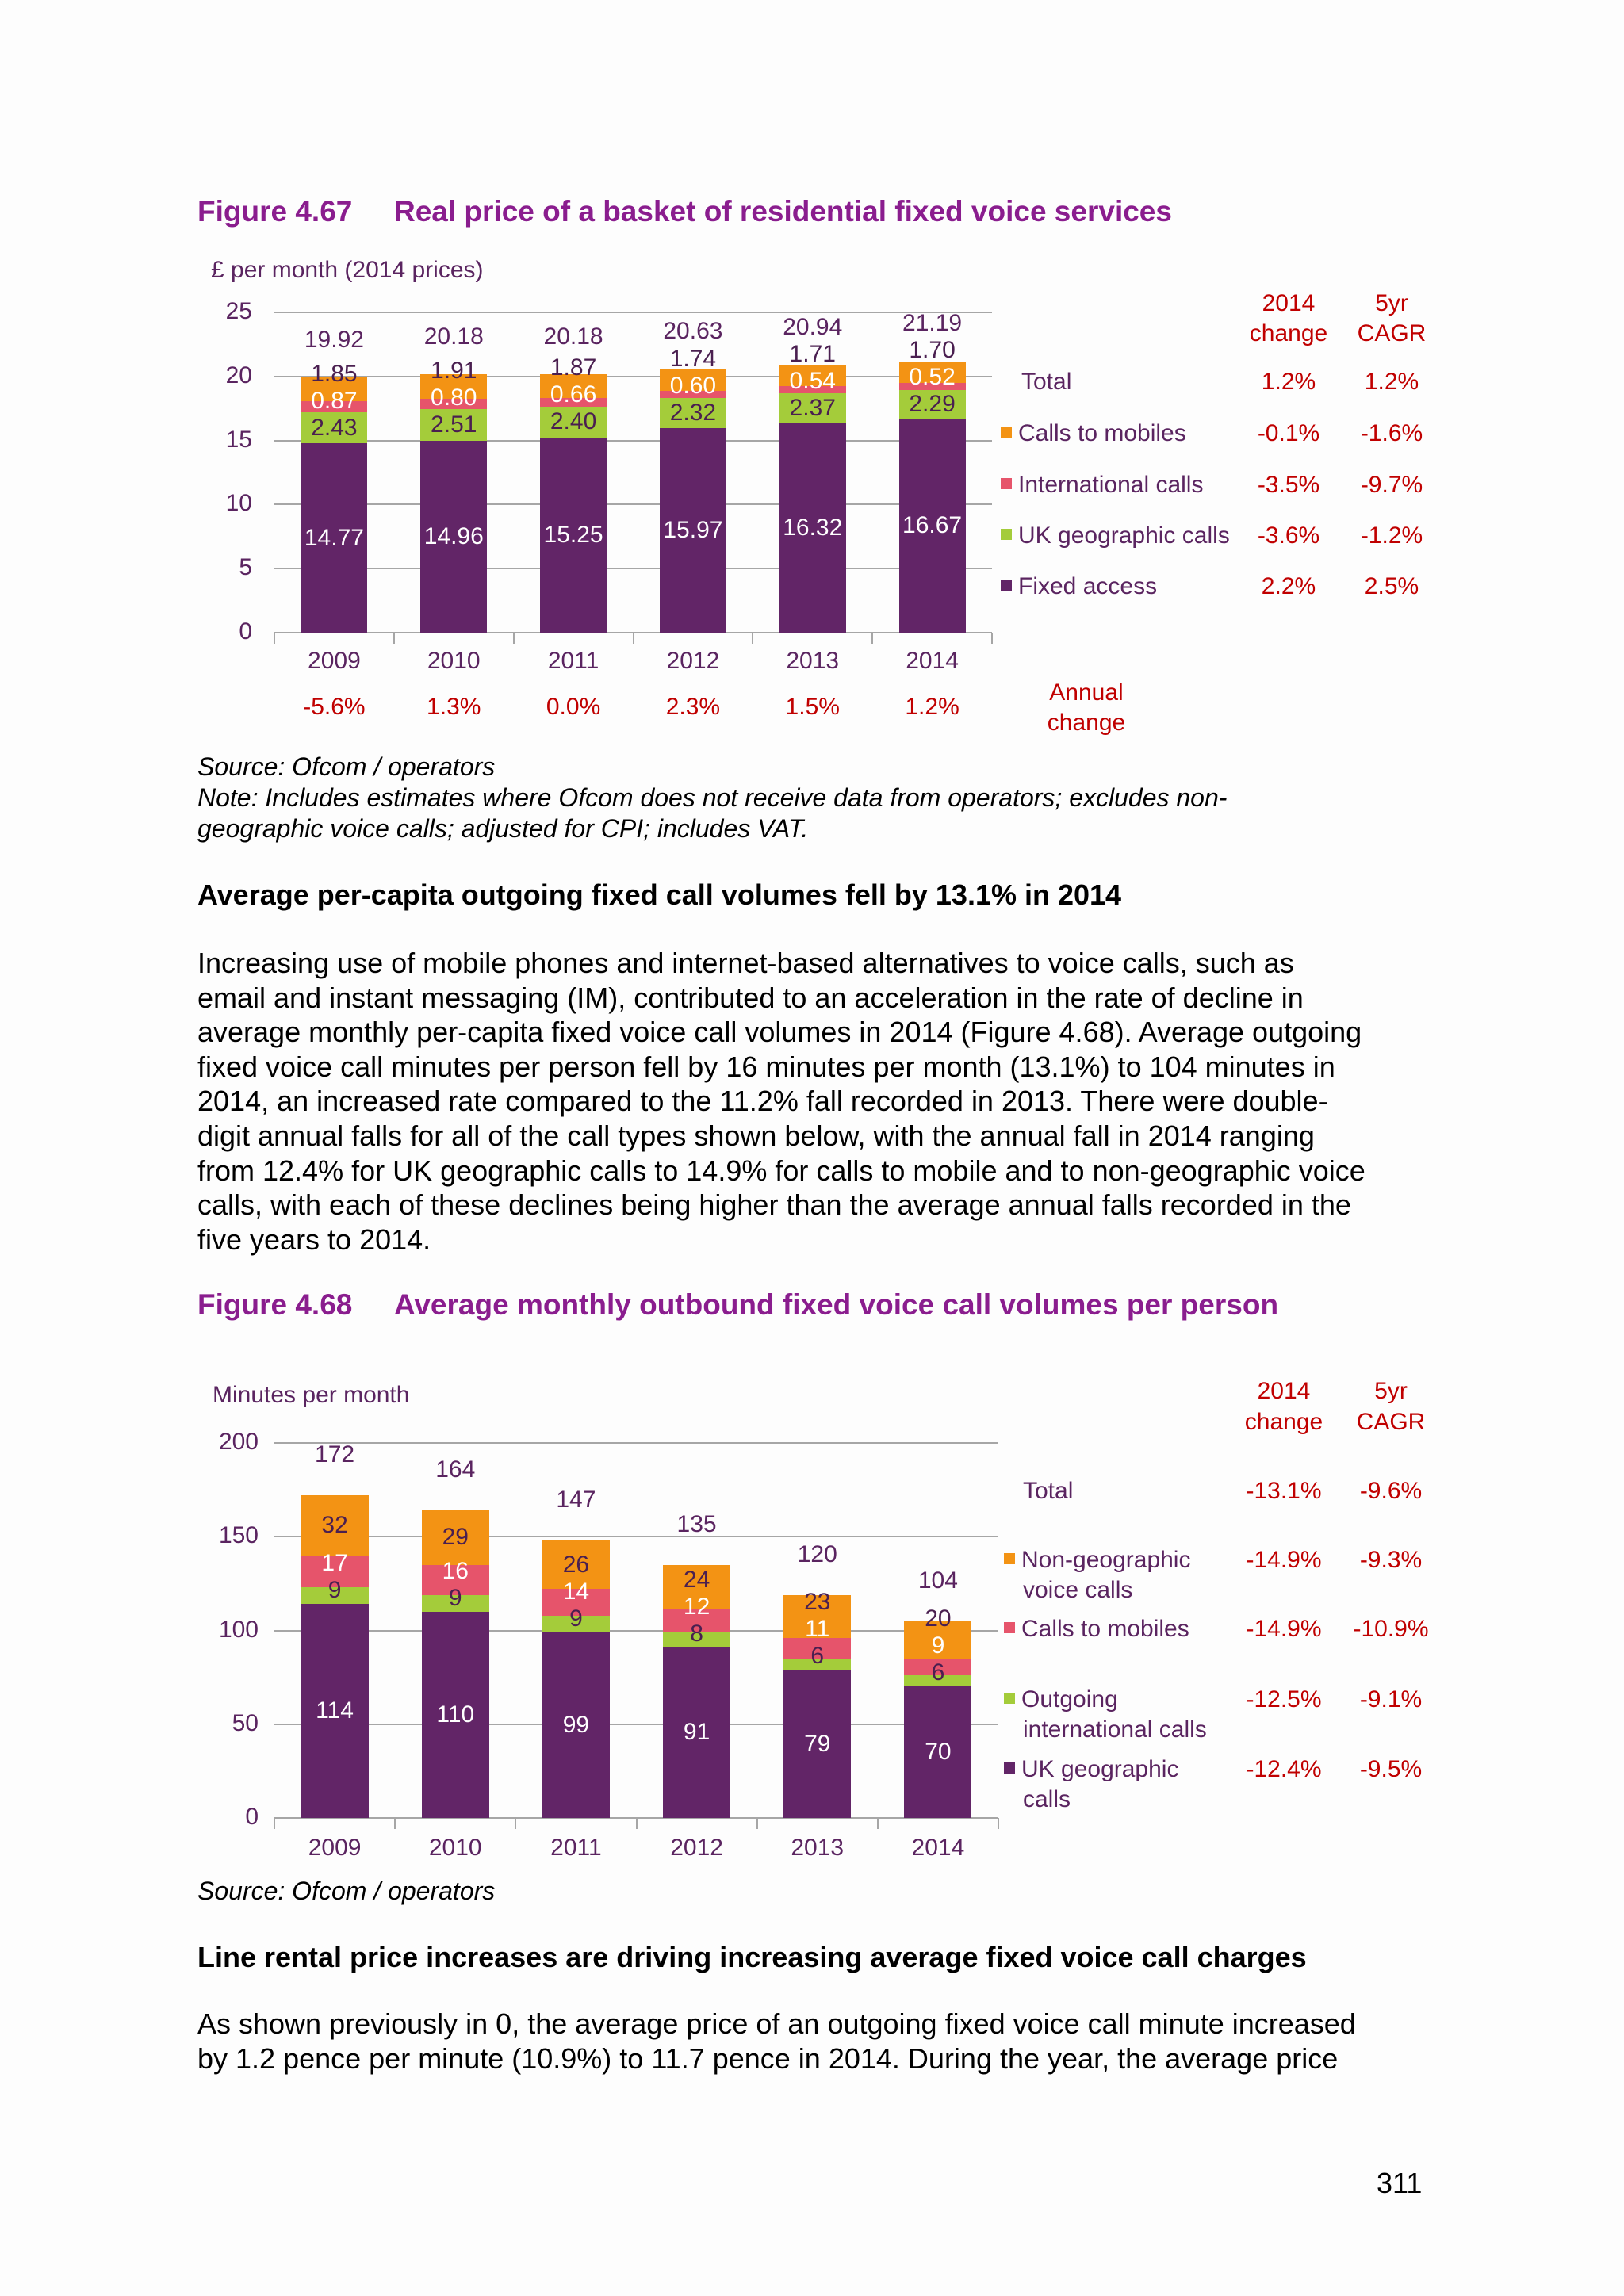 The height and width of the screenshot is (2296, 1624). Describe the element at coordinates (1391, 1629) in the screenshot. I see `cagr-value: -10.9%` at that location.